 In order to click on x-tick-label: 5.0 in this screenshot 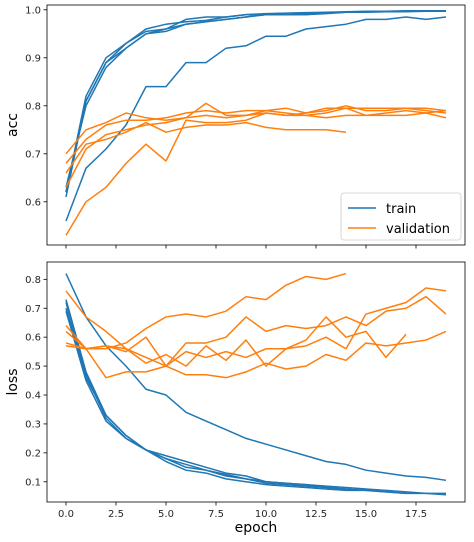, I will do `click(166, 514)`.